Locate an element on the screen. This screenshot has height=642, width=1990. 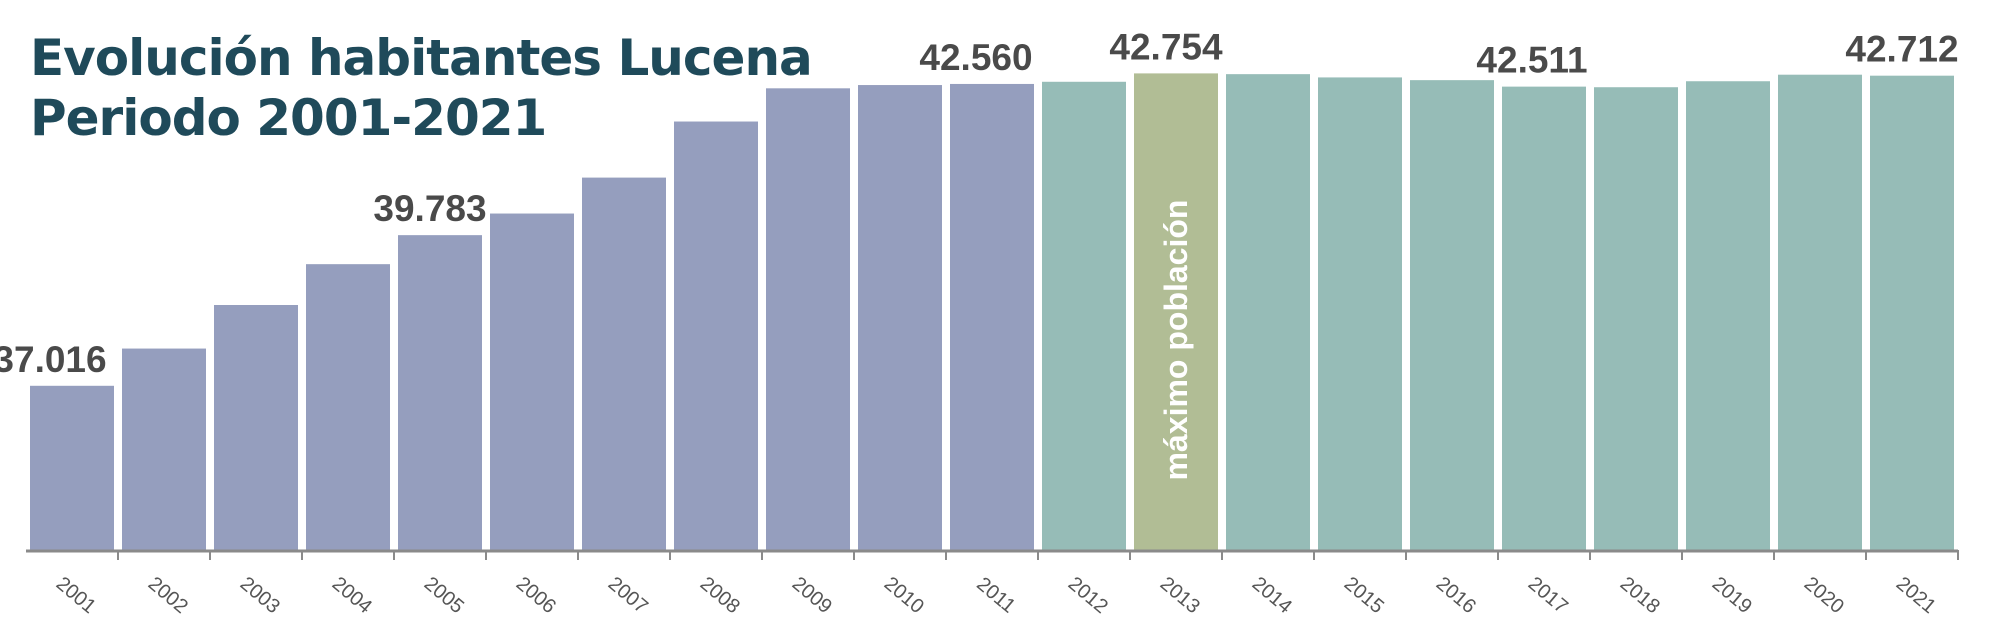
bar-2016 is located at coordinates (1452, 315).